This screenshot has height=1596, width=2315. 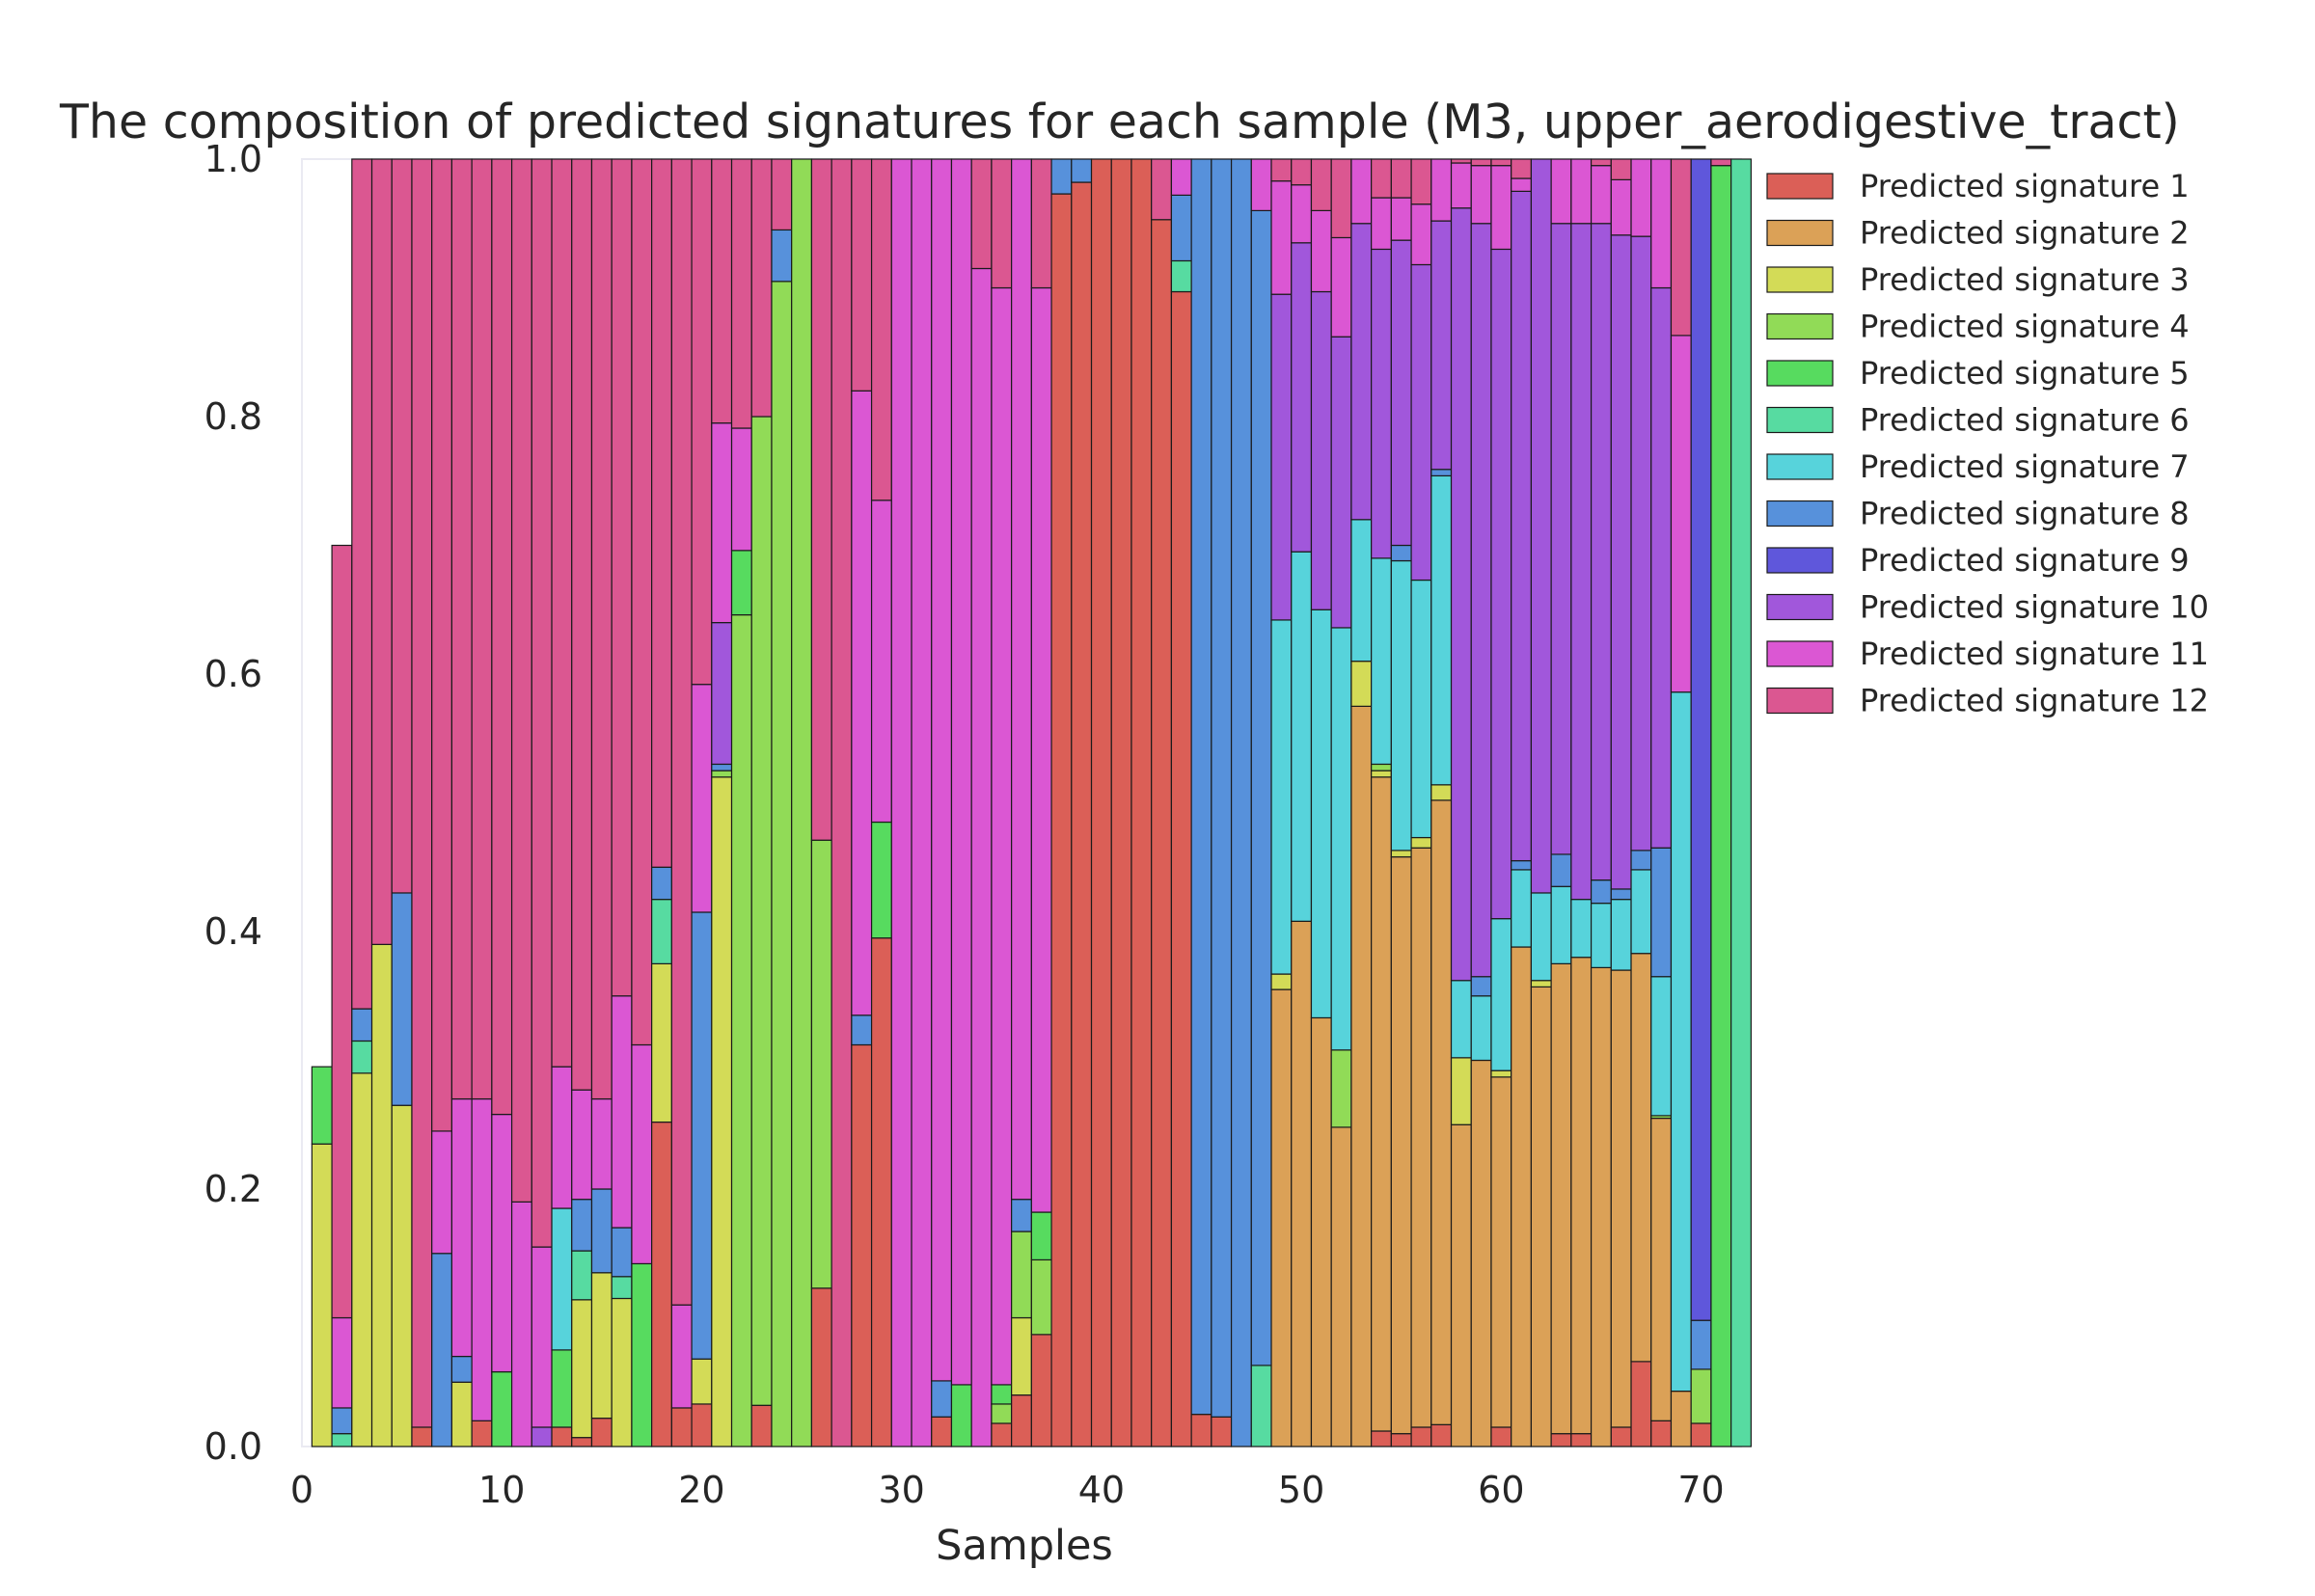 What do you see at coordinates (2025, 327) in the screenshot?
I see `legend-label: Predicted signature 4` at bounding box center [2025, 327].